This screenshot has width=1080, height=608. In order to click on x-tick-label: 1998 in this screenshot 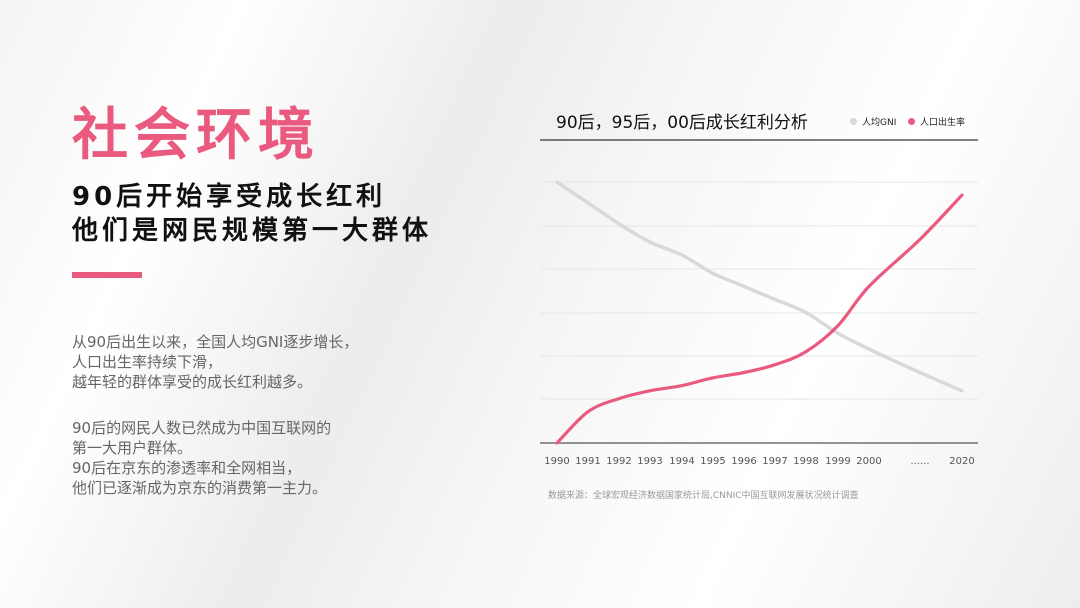, I will do `click(805, 461)`.